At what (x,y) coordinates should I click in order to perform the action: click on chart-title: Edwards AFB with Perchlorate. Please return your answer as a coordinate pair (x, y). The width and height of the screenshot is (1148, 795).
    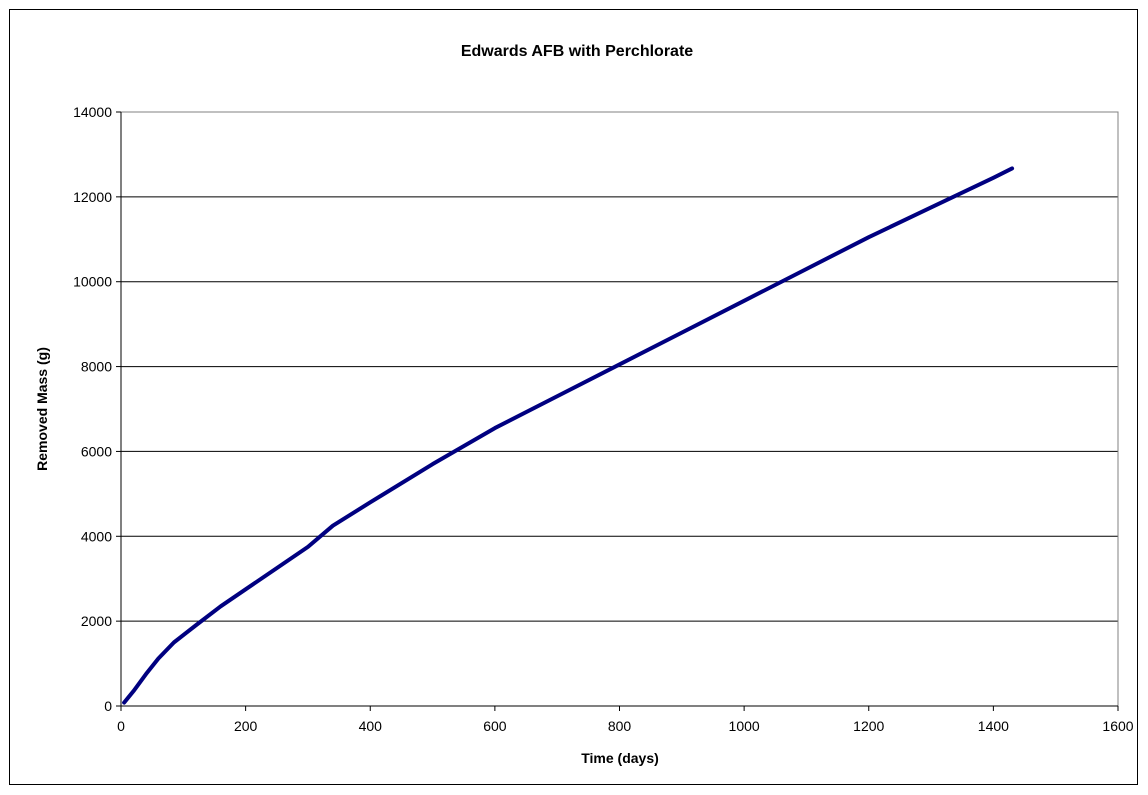
    Looking at the image, I should click on (577, 51).